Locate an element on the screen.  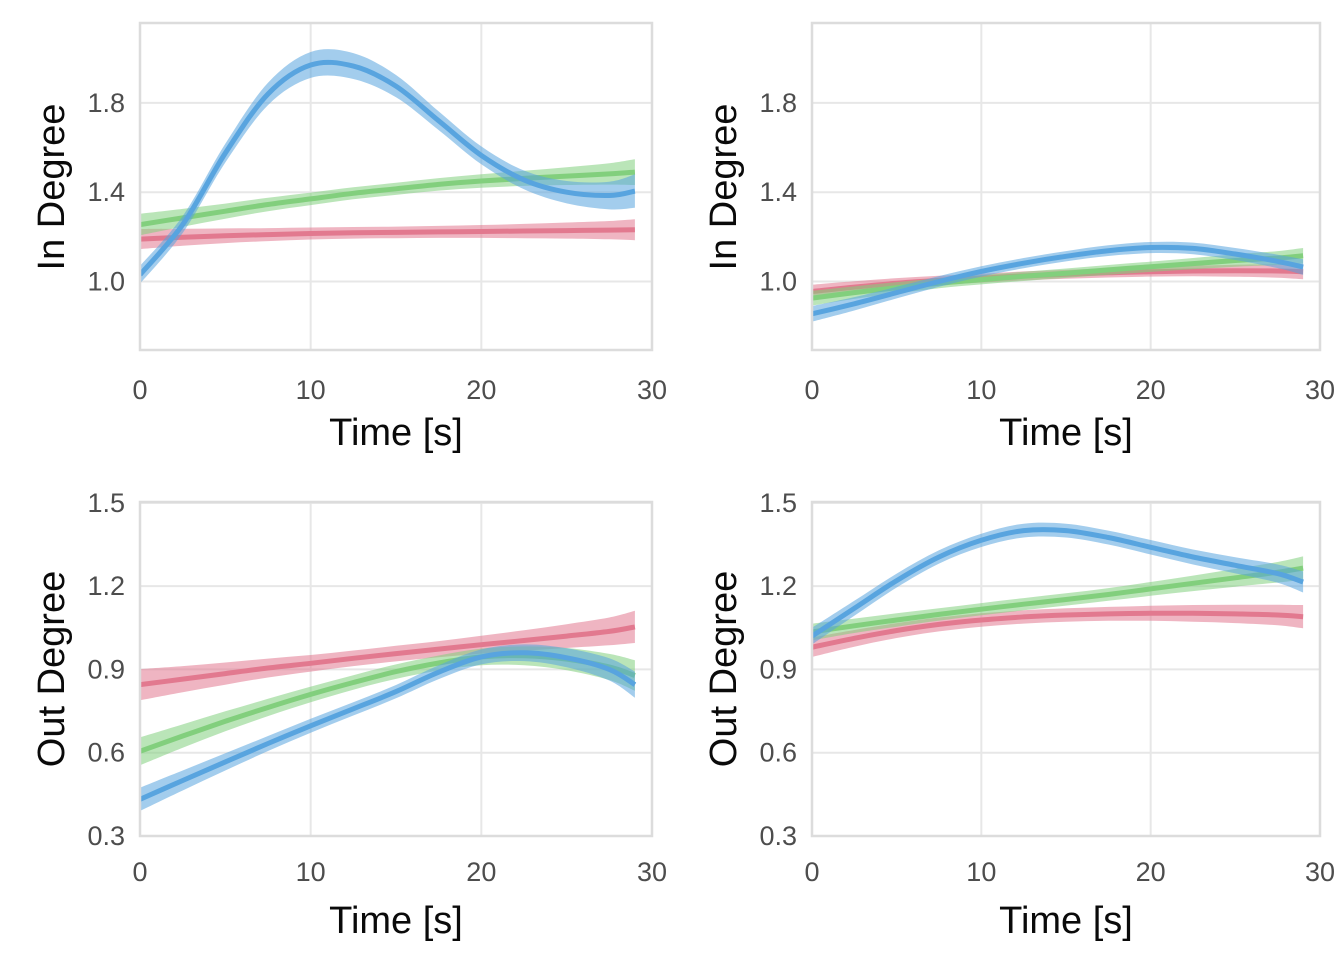
confidence-band-red is located at coordinates (1058, 630).